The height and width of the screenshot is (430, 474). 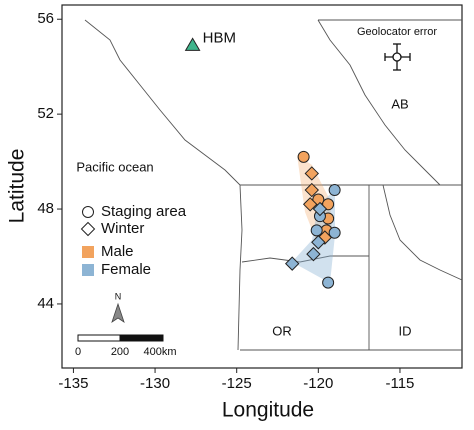 What do you see at coordinates (117, 251) in the screenshot?
I see `legend-label: Male` at bounding box center [117, 251].